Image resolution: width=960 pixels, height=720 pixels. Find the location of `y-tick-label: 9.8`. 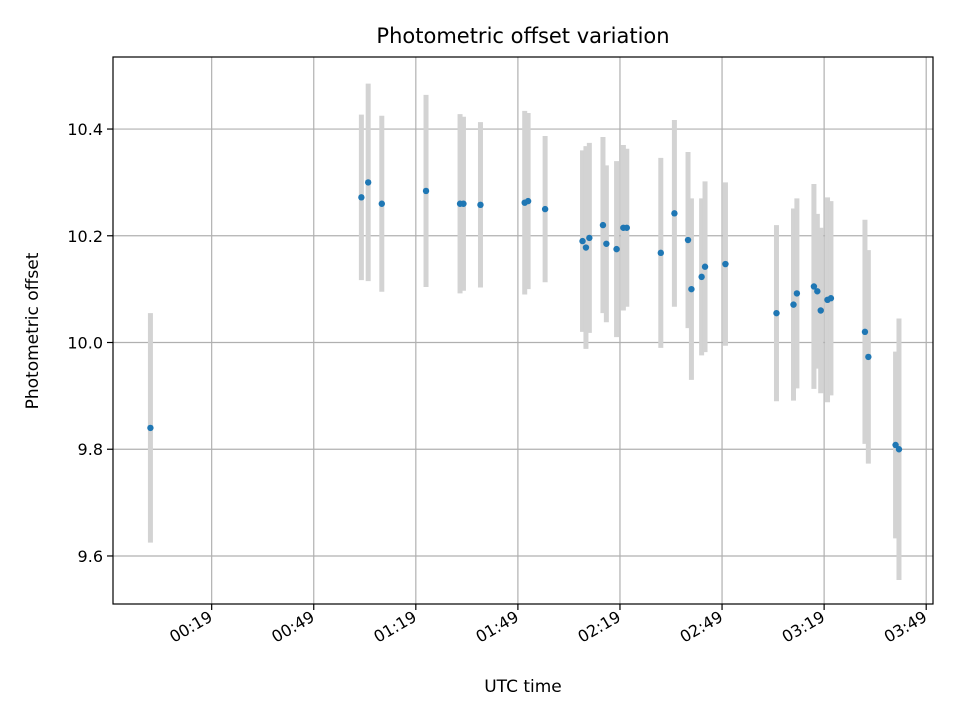

y-tick-label: 9.8 is located at coordinates (90, 449).